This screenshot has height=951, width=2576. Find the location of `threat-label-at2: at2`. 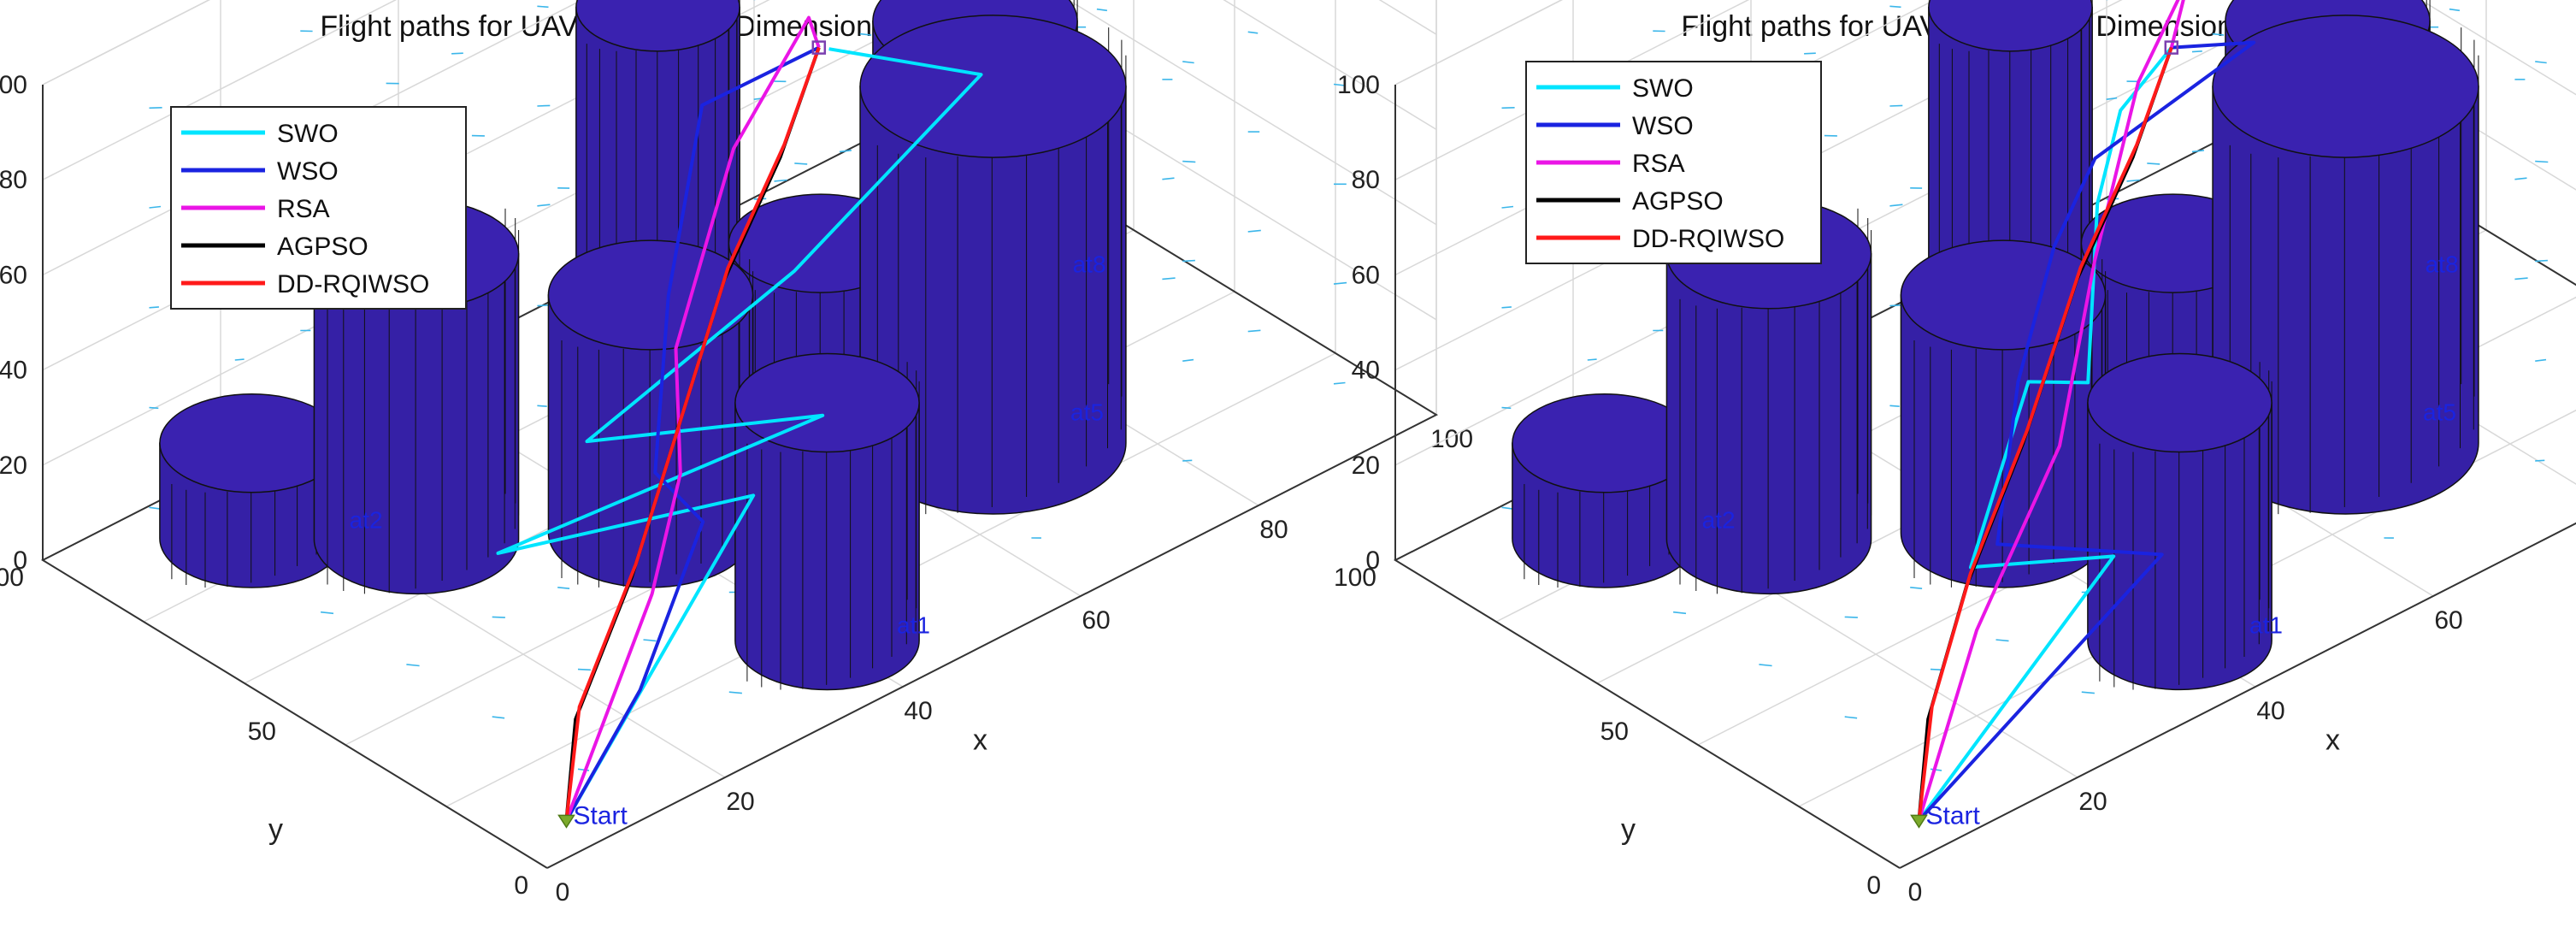

threat-label-at2: at2 is located at coordinates (366, 520).